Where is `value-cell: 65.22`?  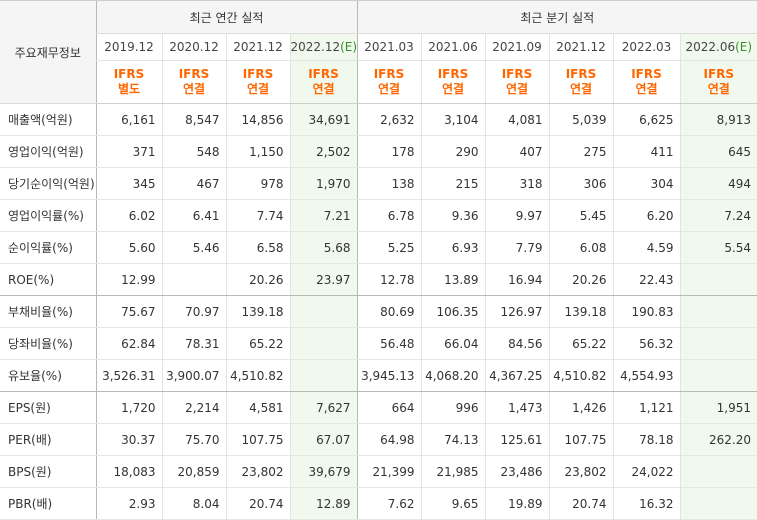 value-cell: 65.22 is located at coordinates (258, 344).